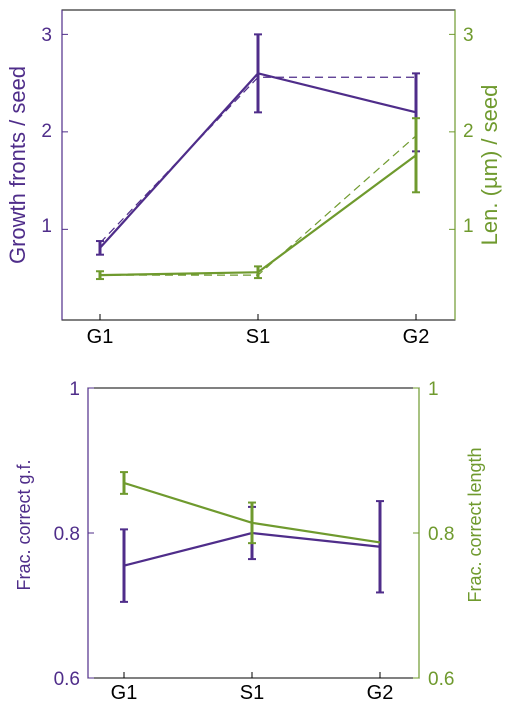  I want to click on bottom-ytick-left-08: 0.8, so click(67, 534).